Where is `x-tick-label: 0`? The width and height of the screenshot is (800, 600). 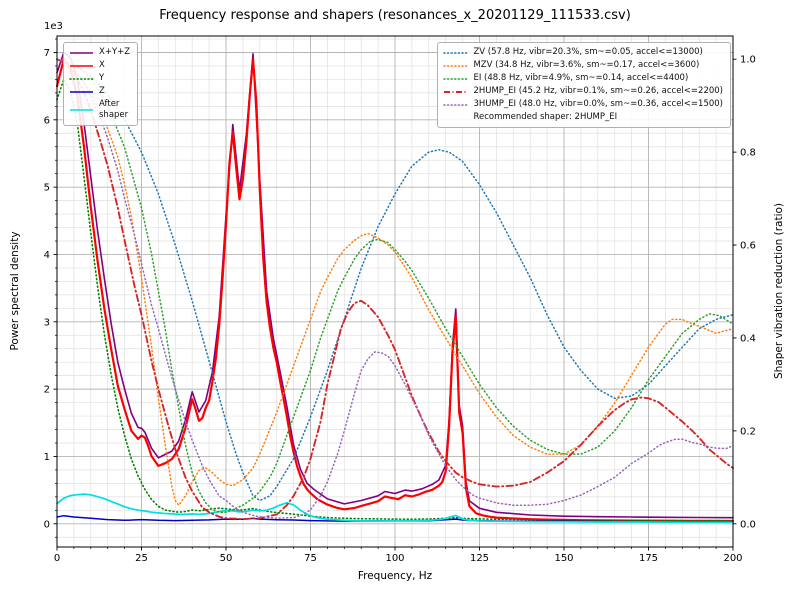 x-tick-label: 0 is located at coordinates (57, 558).